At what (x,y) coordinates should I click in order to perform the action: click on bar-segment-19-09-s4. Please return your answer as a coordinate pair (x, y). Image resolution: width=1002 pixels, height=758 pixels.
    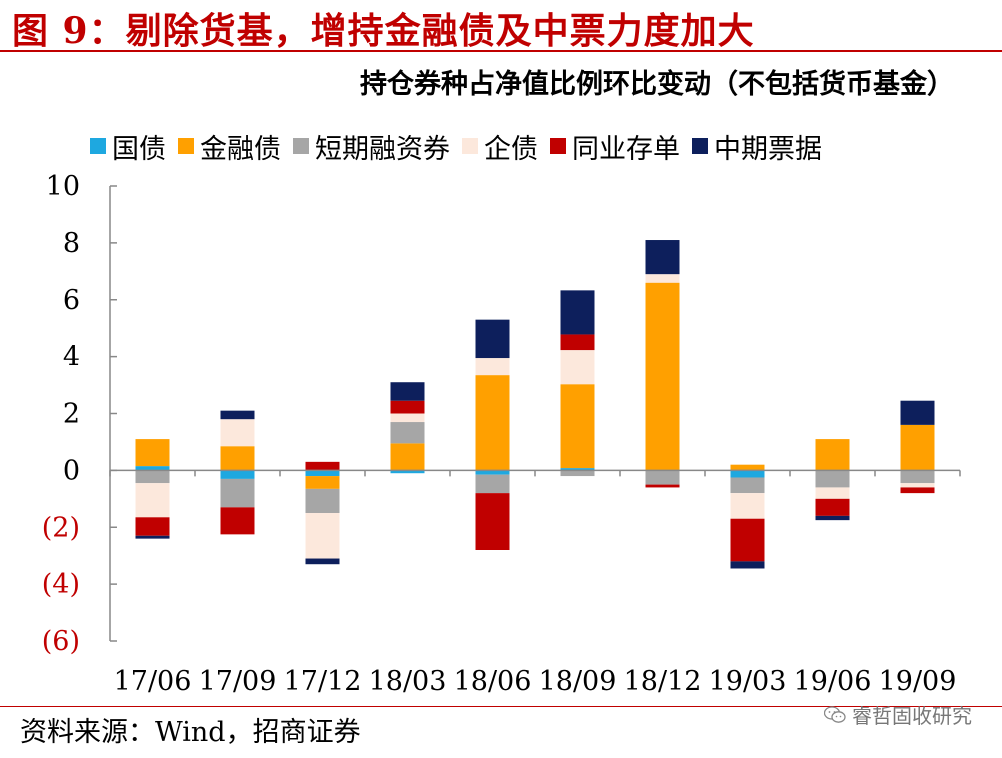
    Looking at the image, I should click on (917, 490).